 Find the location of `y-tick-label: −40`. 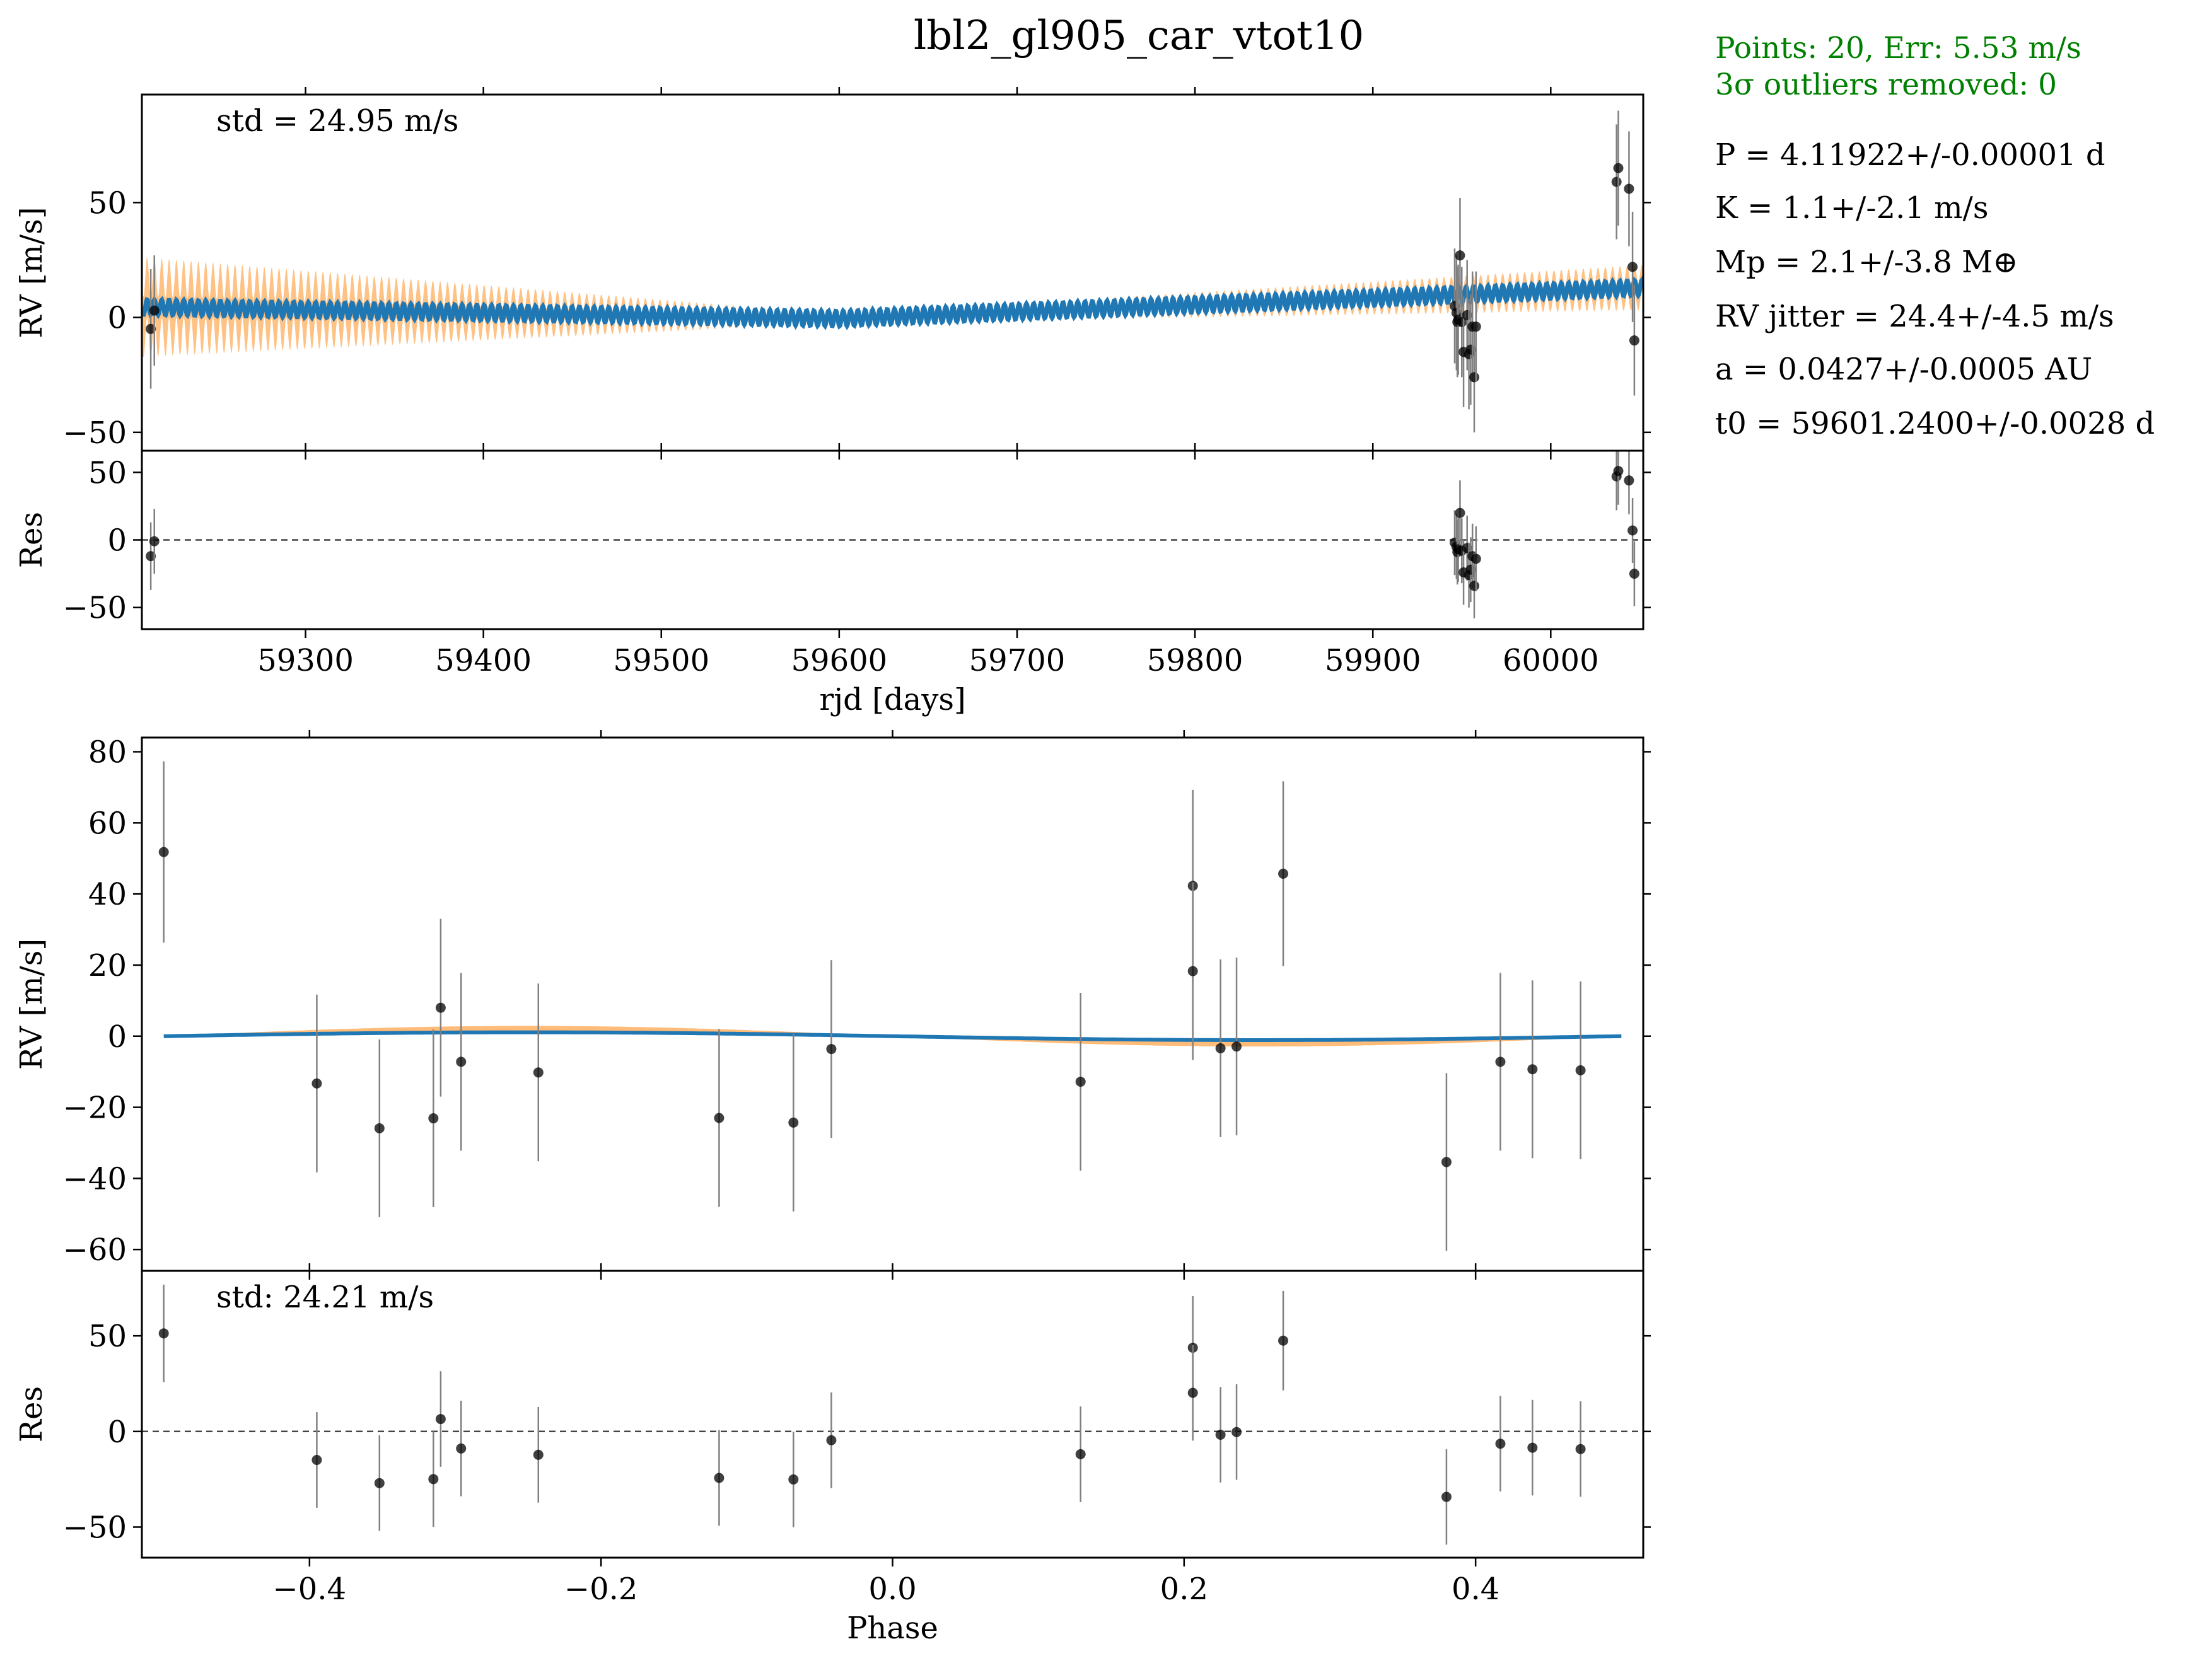

y-tick-label: −40 is located at coordinates (95, 1178).